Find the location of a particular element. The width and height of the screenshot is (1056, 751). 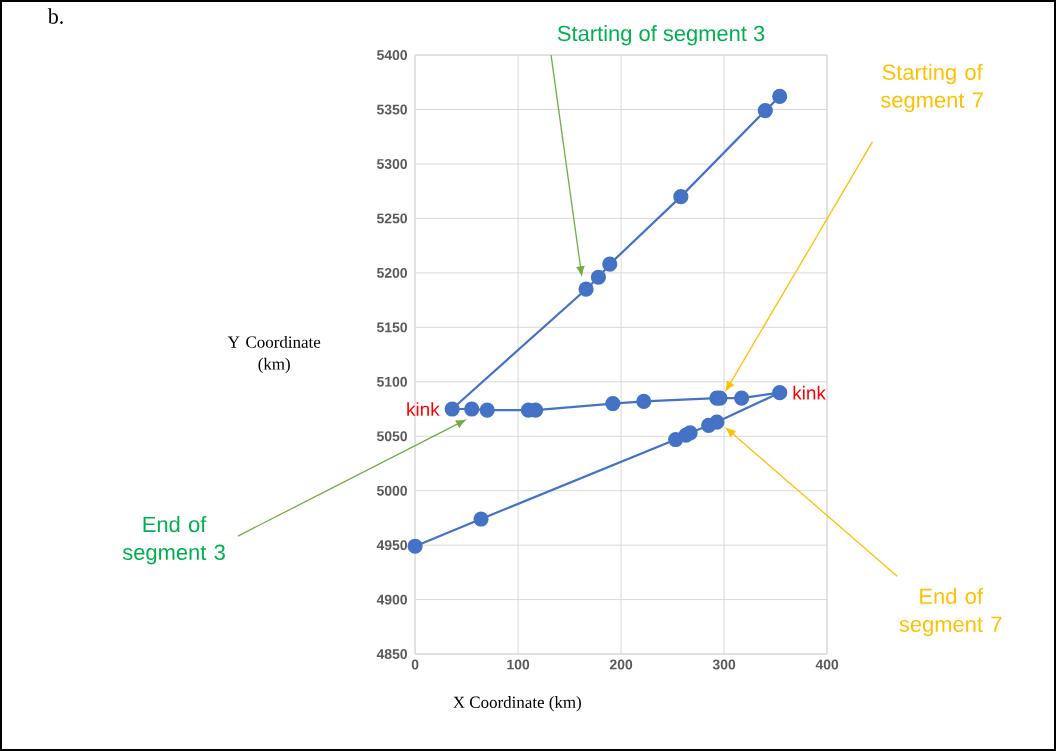

y-tick-label: 4950 is located at coordinates (391, 545).